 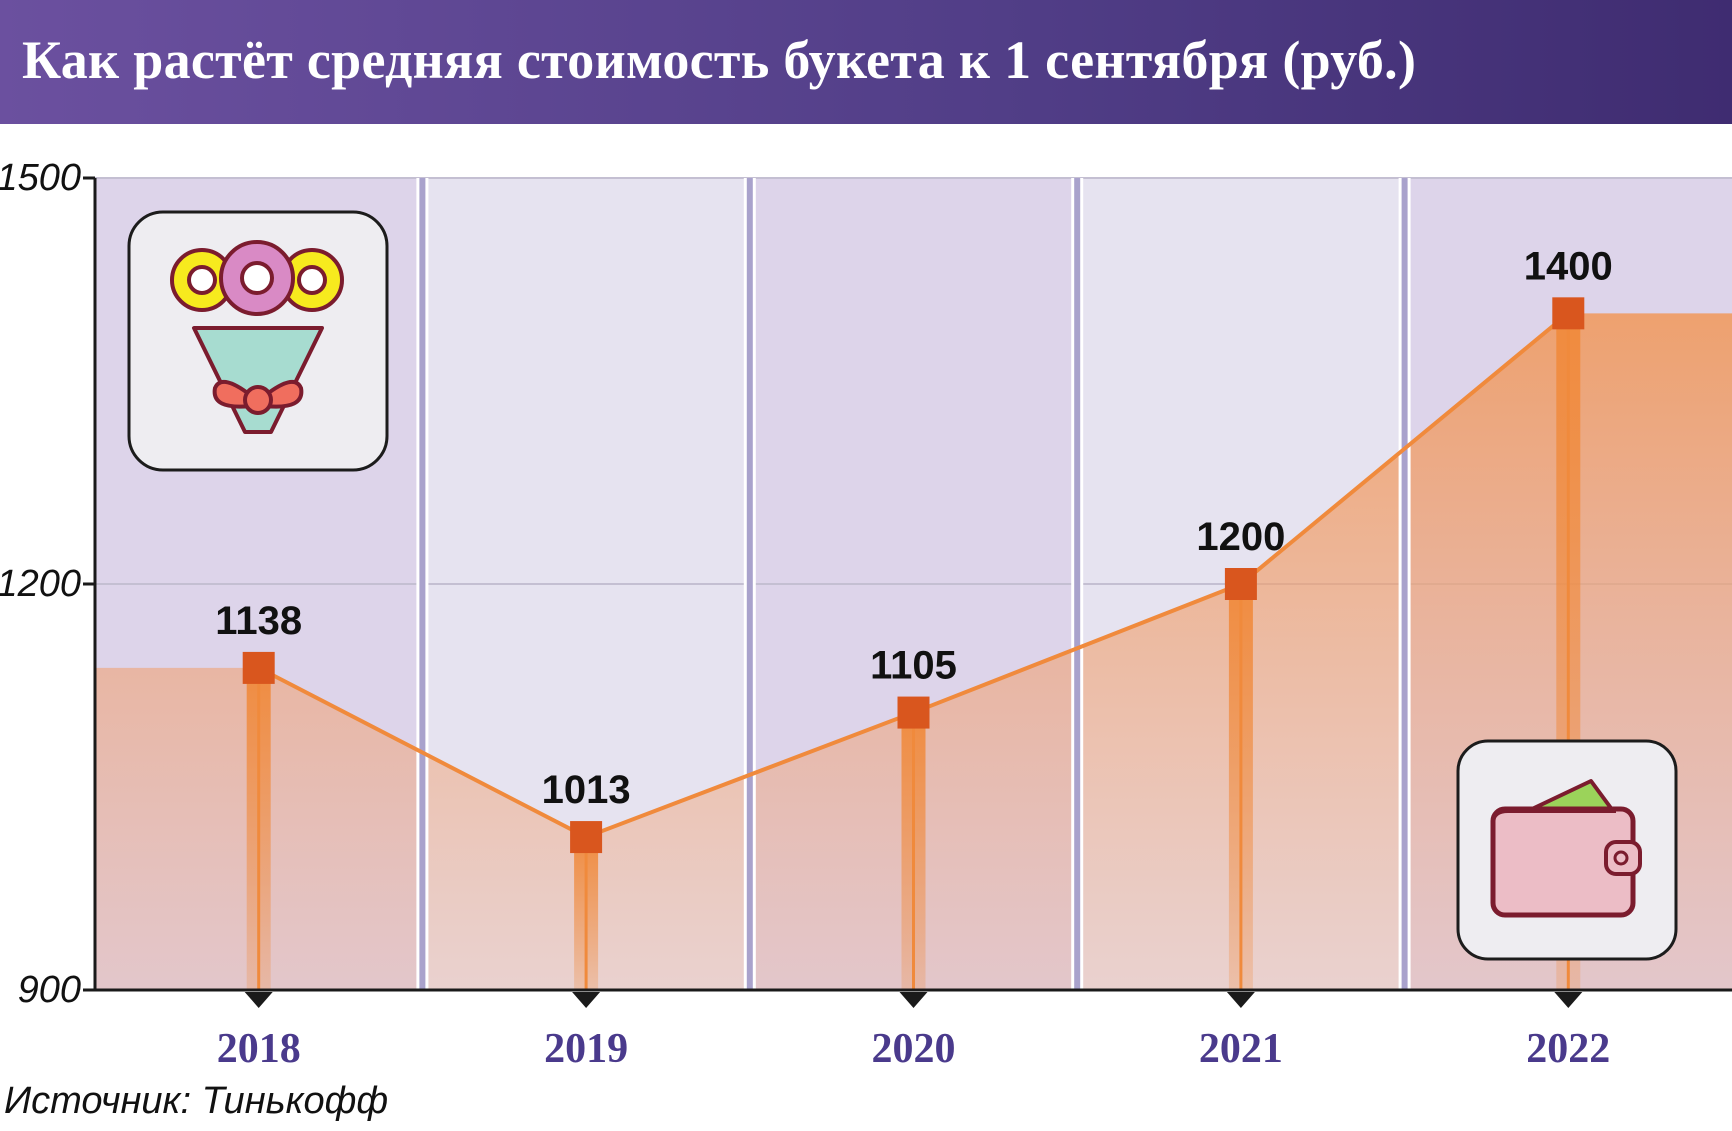 What do you see at coordinates (1240, 584) in the screenshot?
I see `data-point-2021` at bounding box center [1240, 584].